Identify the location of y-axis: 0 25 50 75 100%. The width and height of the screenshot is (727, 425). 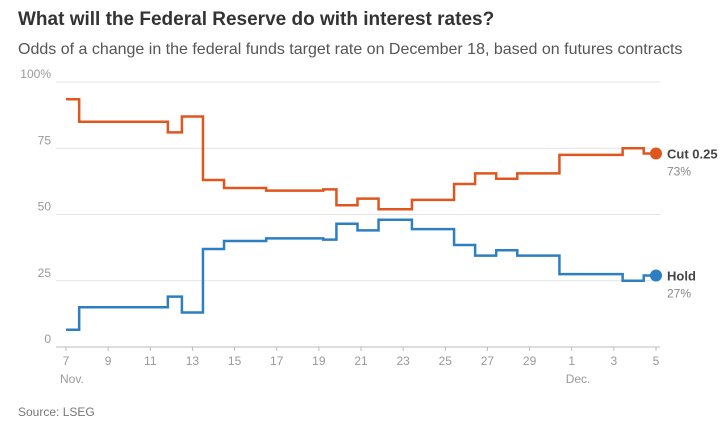
(35, 206).